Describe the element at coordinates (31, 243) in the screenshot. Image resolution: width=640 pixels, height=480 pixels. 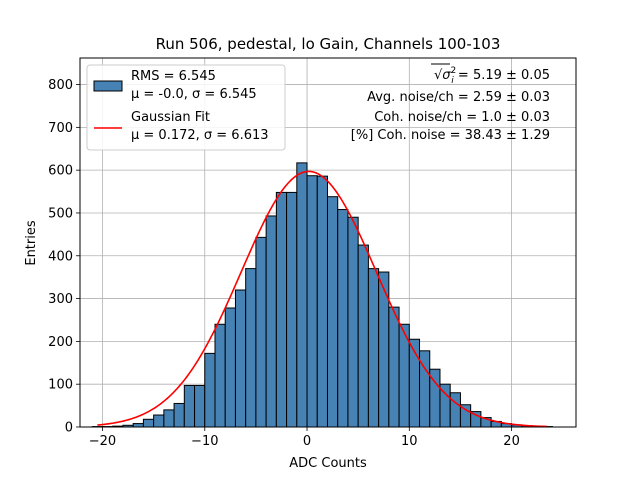
I see `y-axis-label: Entries` at that location.